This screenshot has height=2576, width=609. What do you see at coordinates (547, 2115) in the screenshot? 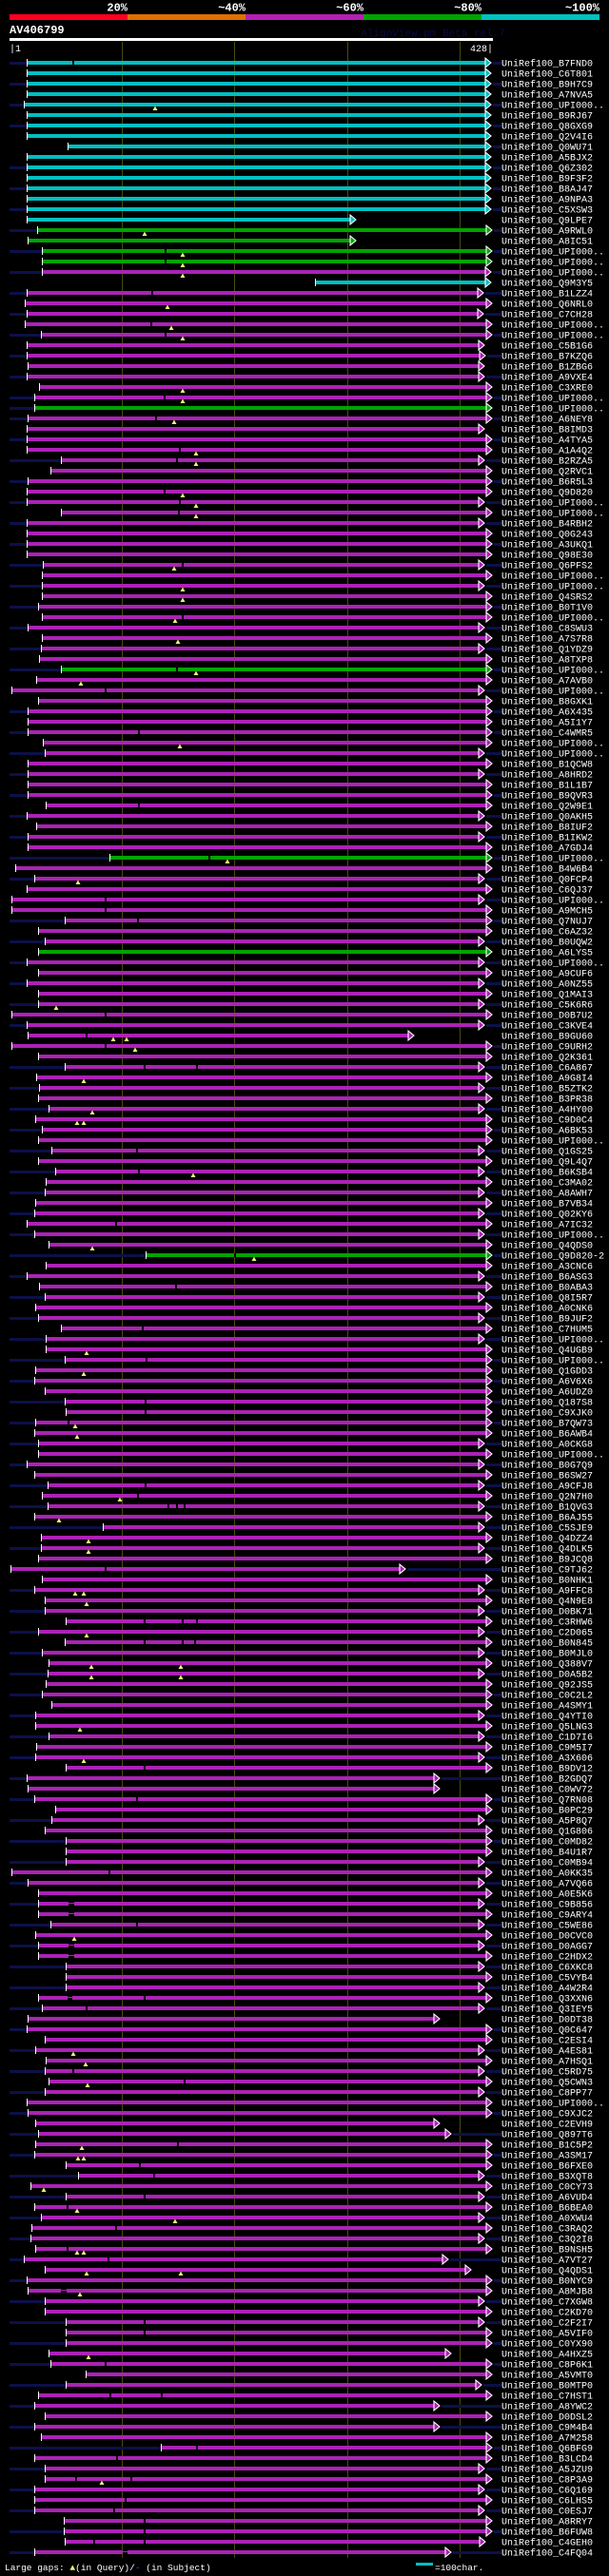
I see `svg-text: UniRef100_C9XJC2` at bounding box center [547, 2115].